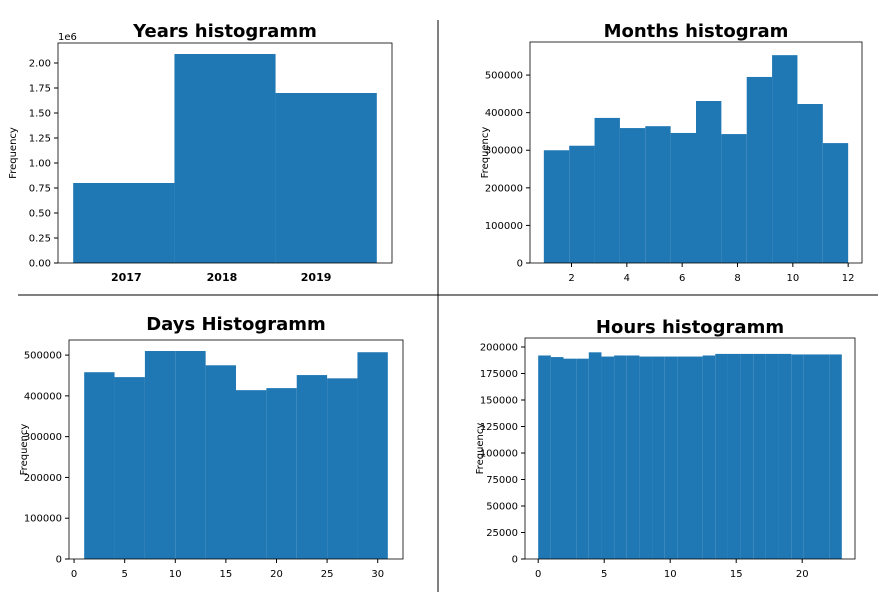 This screenshot has height=612, width=894. What do you see at coordinates (40, 64) in the screenshot?
I see `y-tick-label: 2.00` at bounding box center [40, 64].